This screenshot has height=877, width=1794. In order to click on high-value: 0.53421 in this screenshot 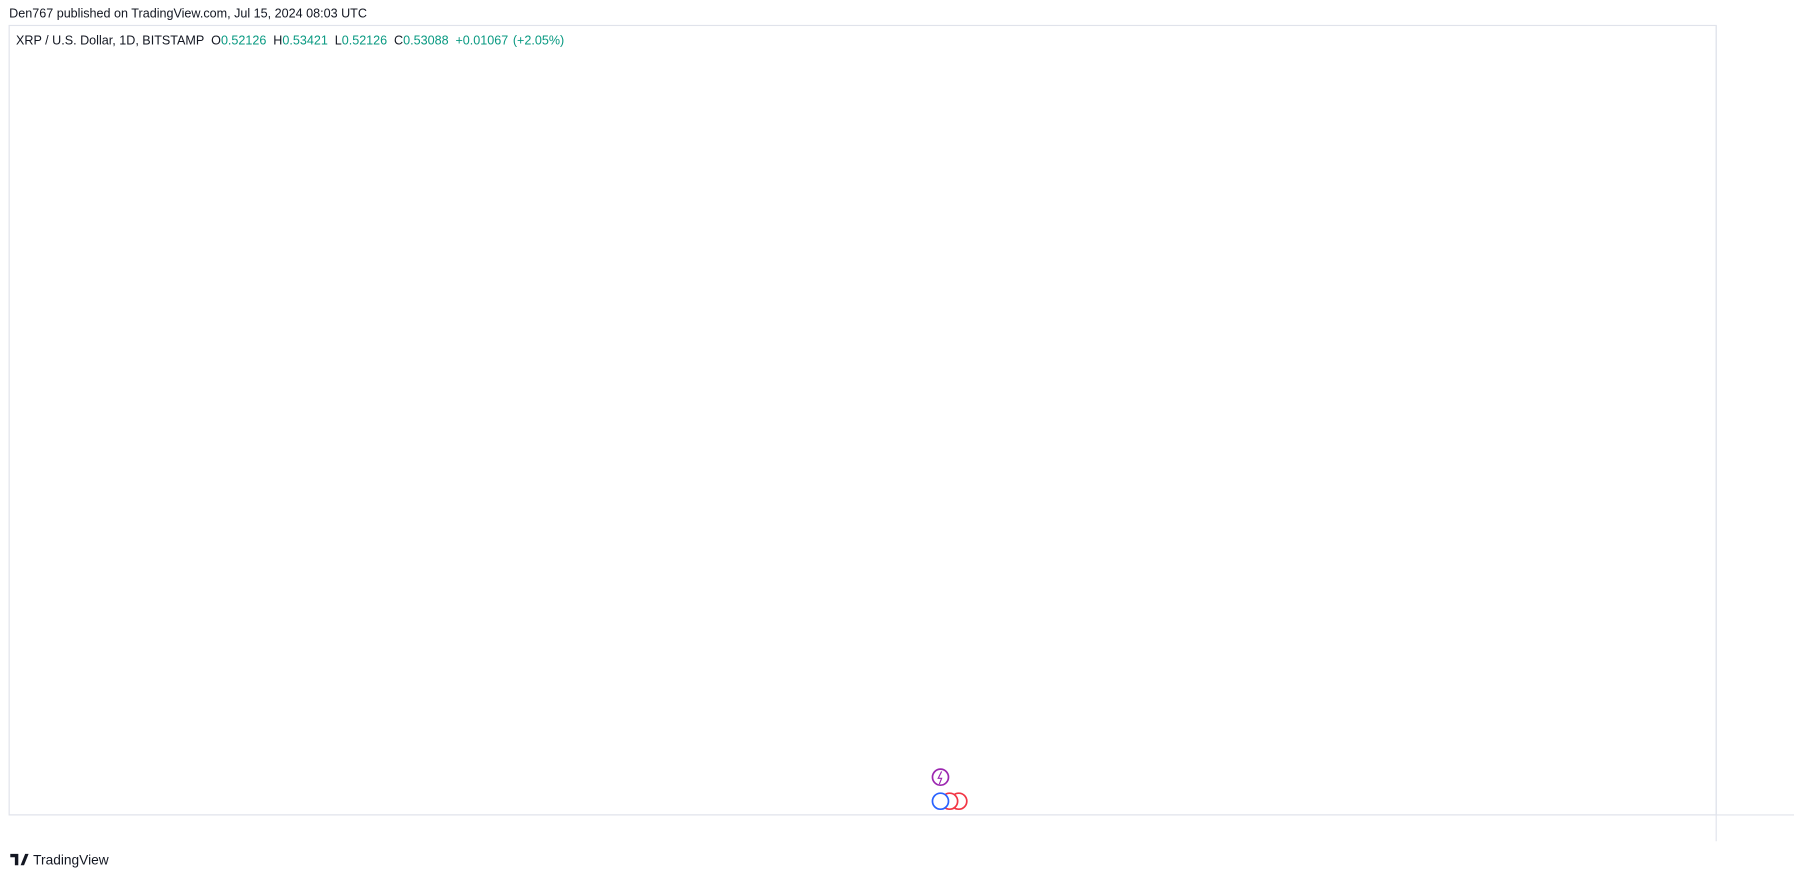, I will do `click(304, 41)`.